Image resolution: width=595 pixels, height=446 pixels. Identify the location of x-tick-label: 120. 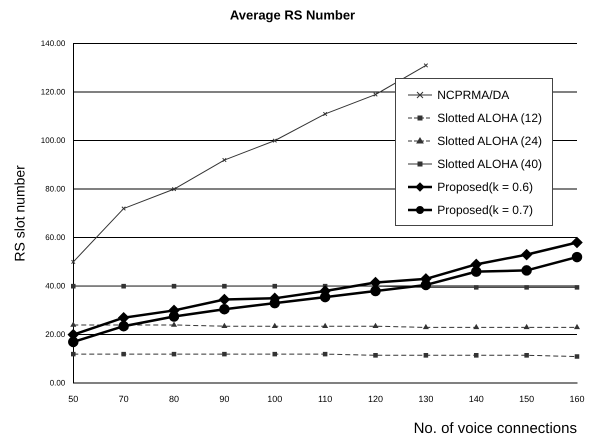
(376, 399).